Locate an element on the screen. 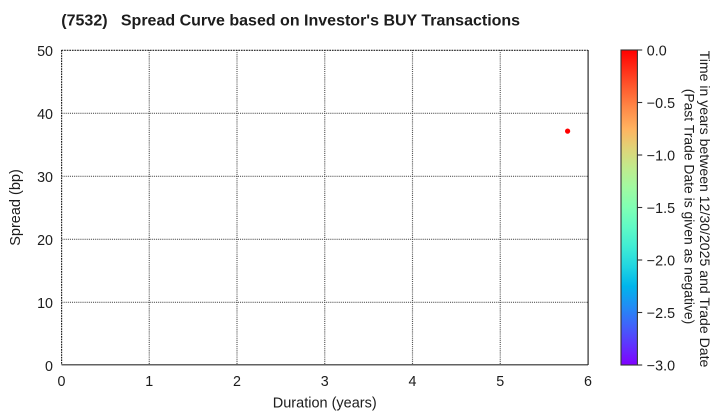 This screenshot has width=720, height=420. svg-text: 3 is located at coordinates (325, 382).